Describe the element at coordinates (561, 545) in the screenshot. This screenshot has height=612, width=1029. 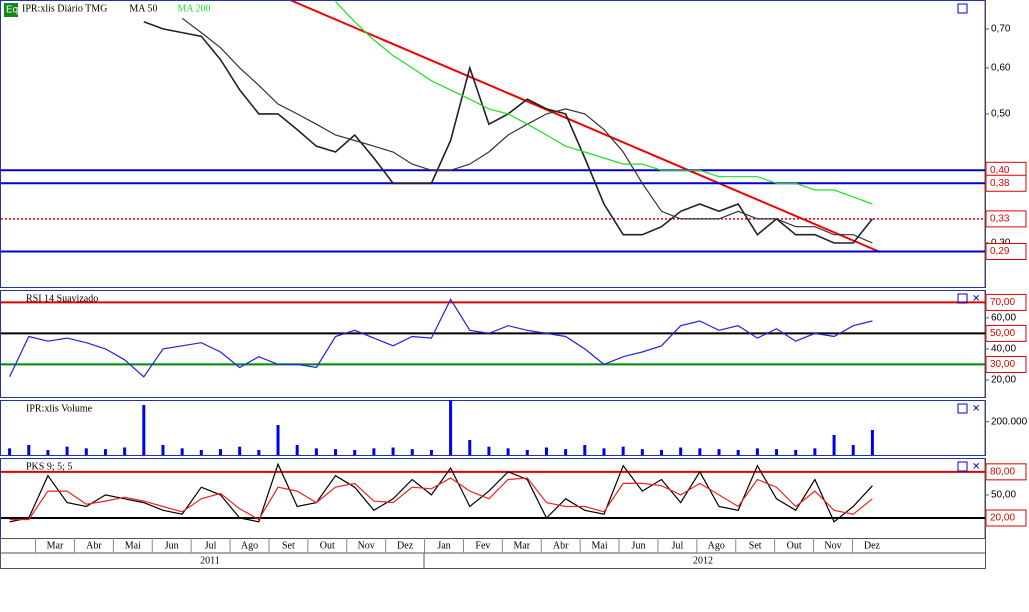
I see `x-tick-label: Abr` at that location.